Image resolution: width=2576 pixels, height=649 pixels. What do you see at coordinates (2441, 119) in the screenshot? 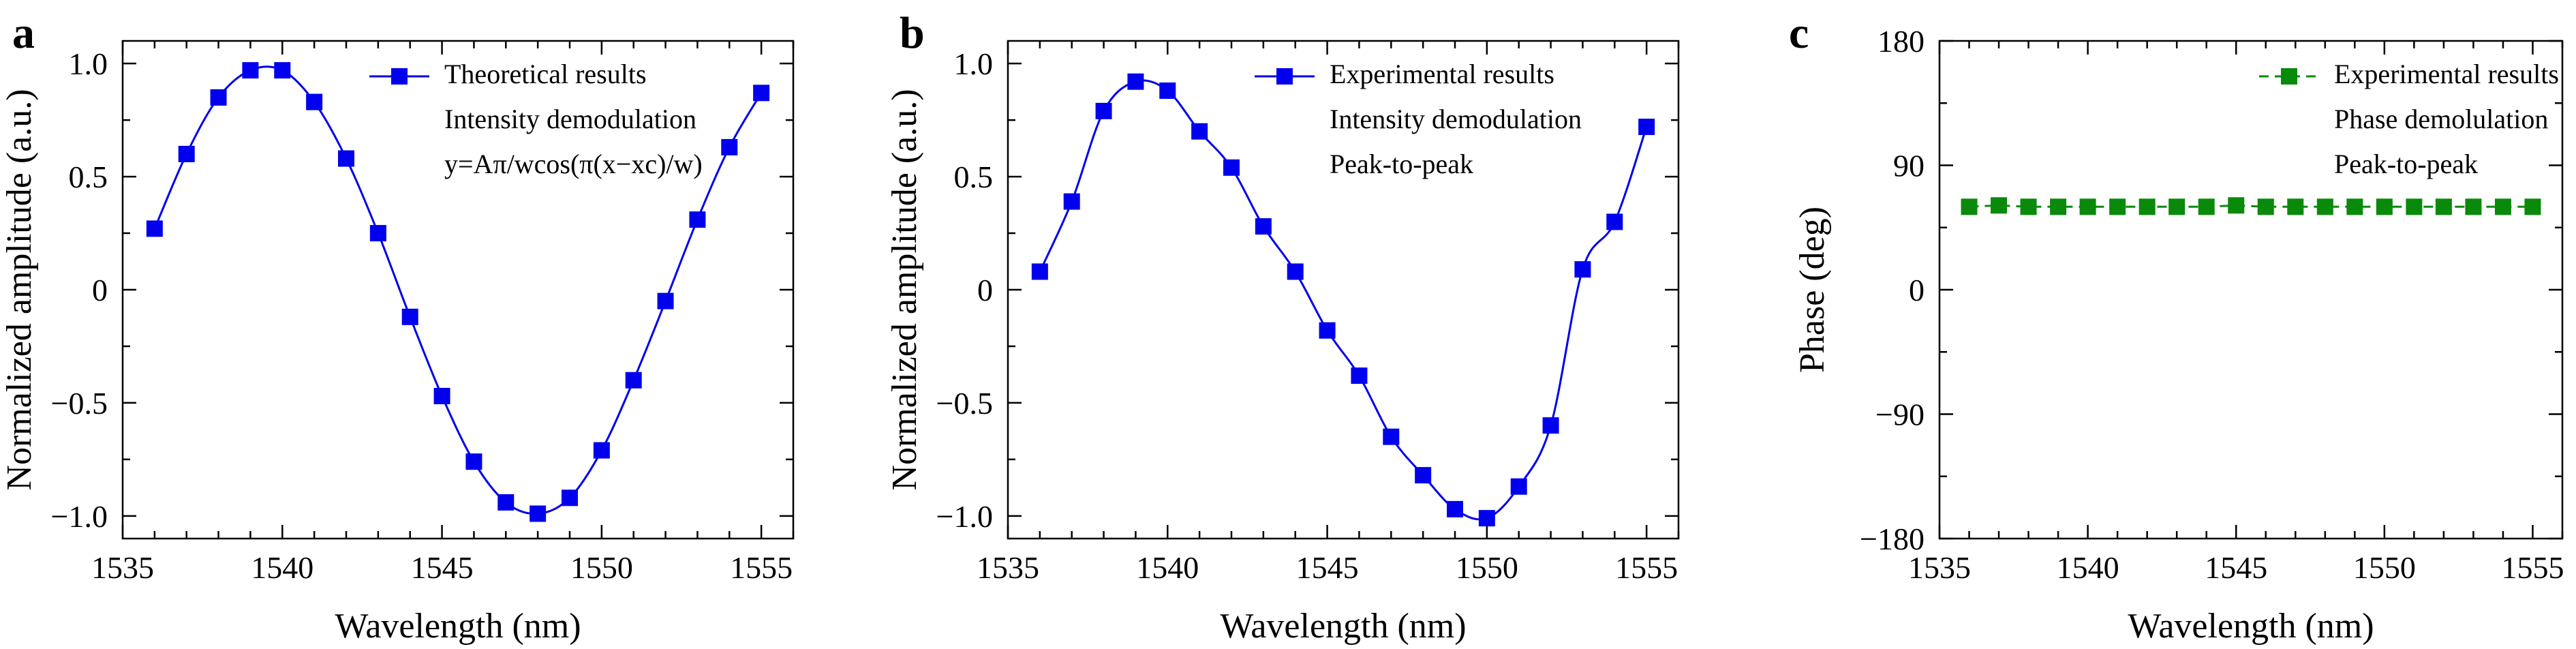
I see `legend-text: Phase demolulation` at bounding box center [2441, 119].